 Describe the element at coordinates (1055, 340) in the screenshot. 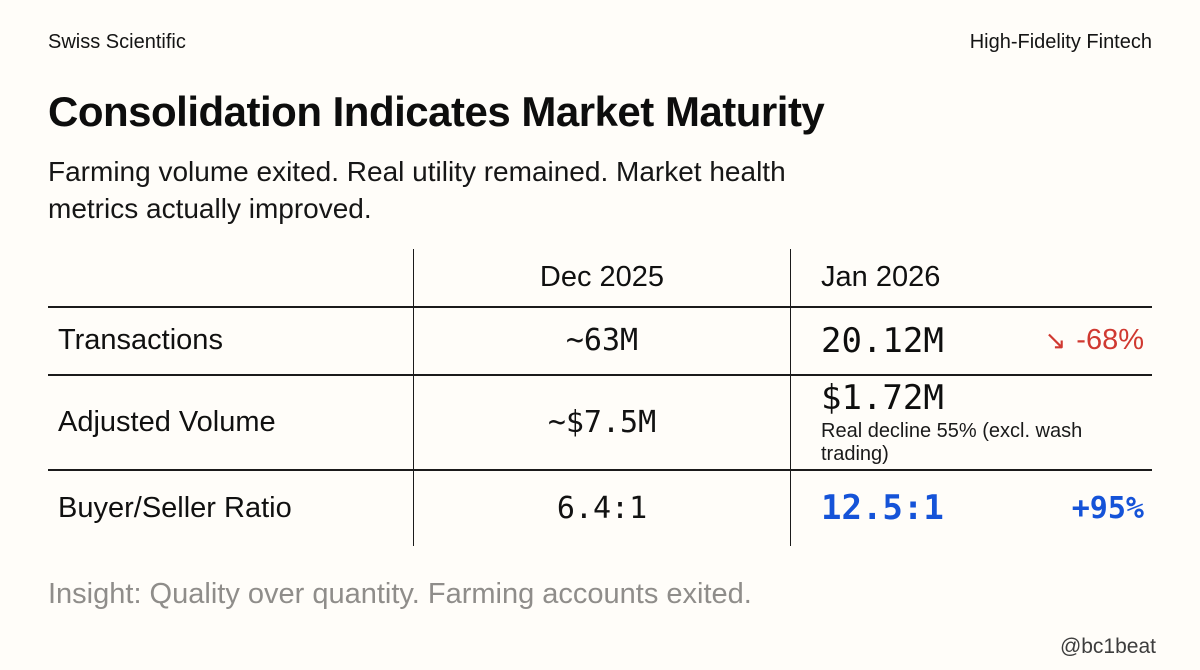

I see `decline-arrow-icon: ↘` at that location.